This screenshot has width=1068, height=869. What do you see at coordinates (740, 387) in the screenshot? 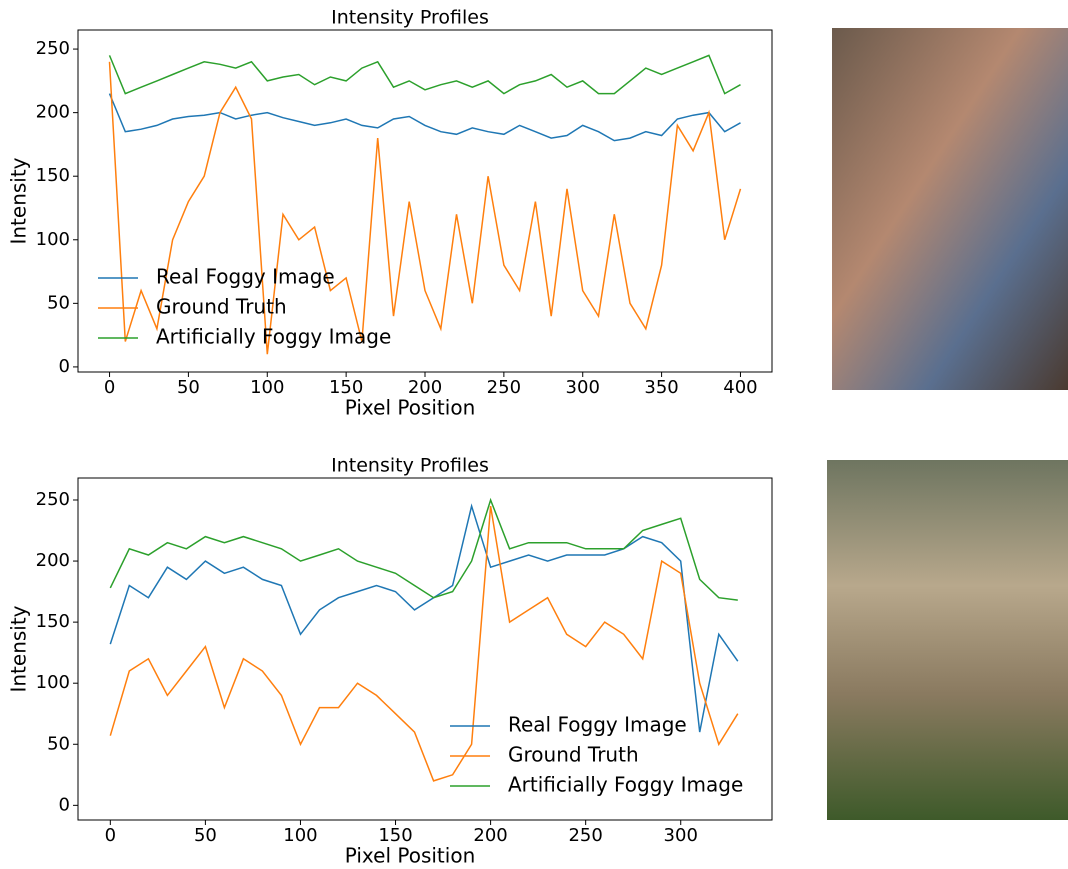
I see `x-tick-label: 400` at bounding box center [740, 387].